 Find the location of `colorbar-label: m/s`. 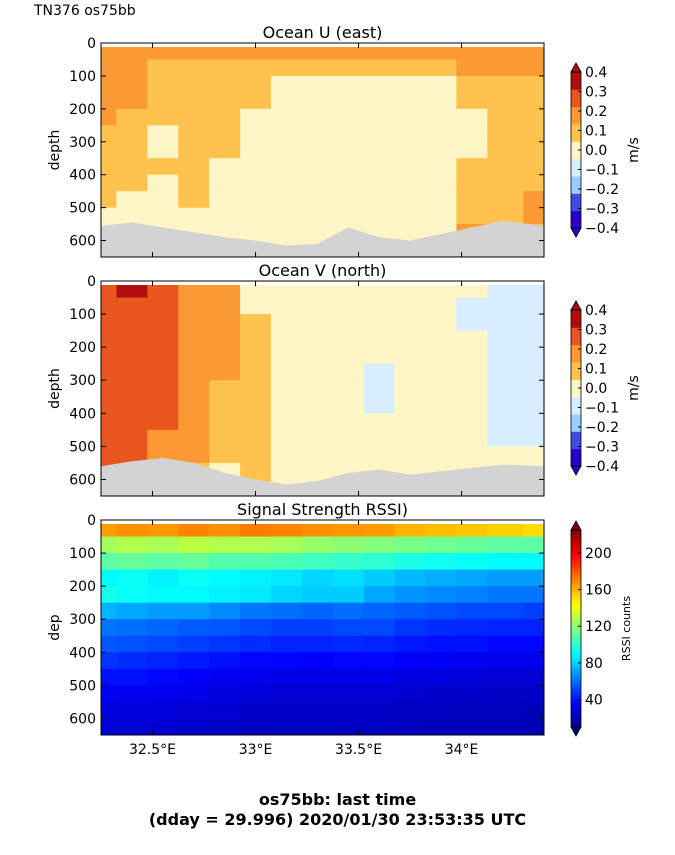

colorbar-label: m/s is located at coordinates (634, 388).